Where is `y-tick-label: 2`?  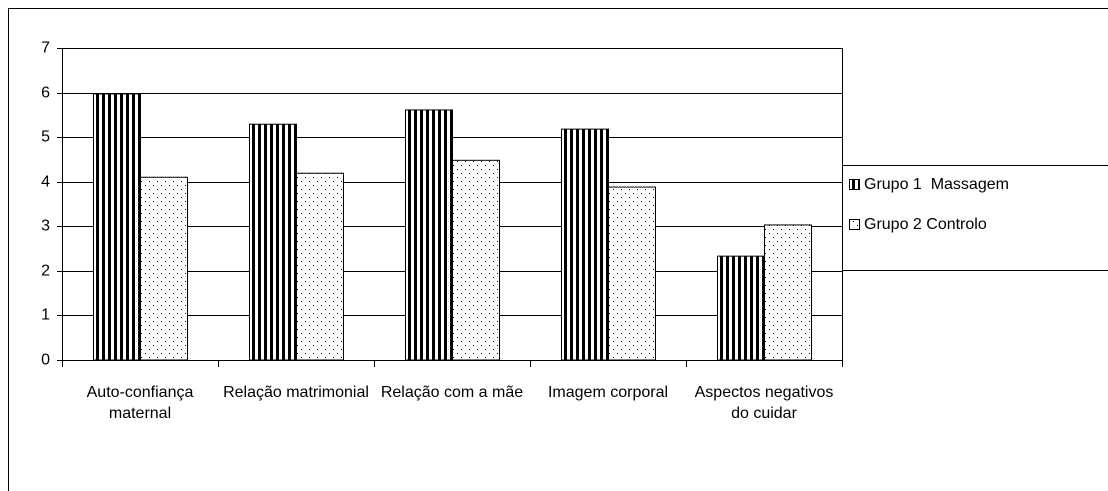 y-tick-label: 2 is located at coordinates (45, 271).